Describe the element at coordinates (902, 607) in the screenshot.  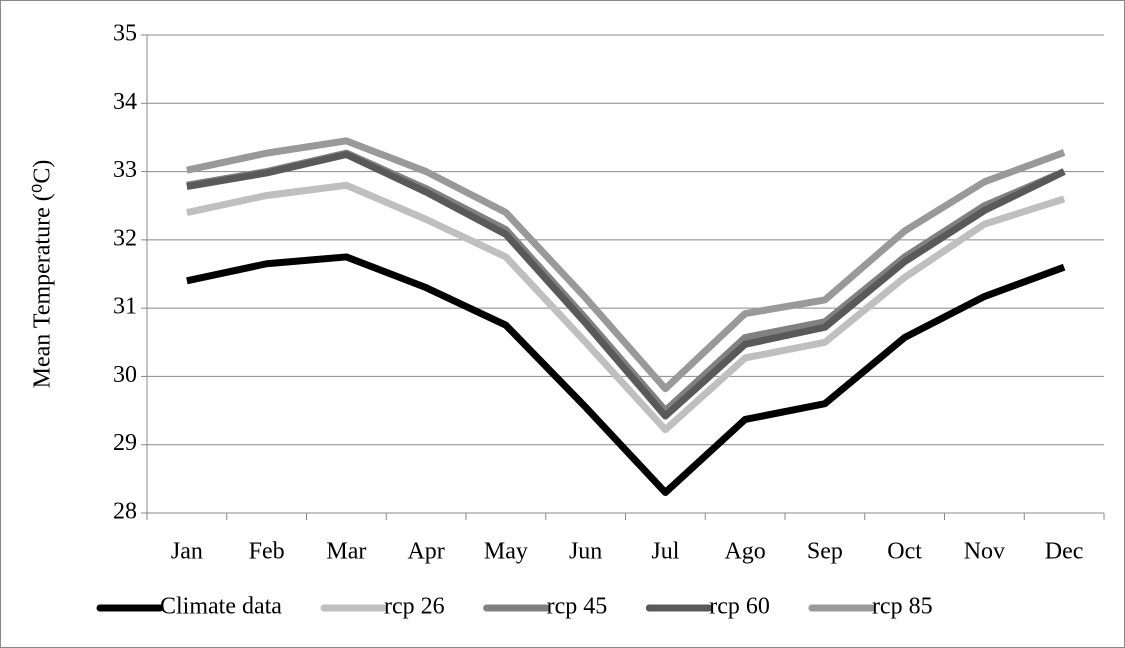
I see `legend-label: rcp 85` at that location.